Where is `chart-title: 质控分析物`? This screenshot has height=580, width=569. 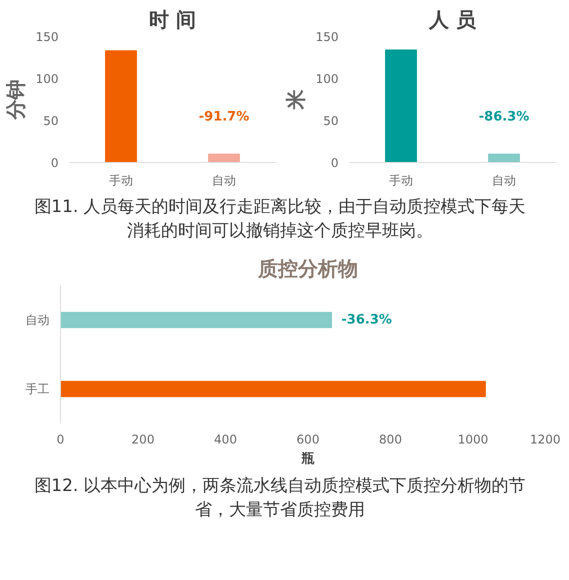
chart-title: 质控分析物 is located at coordinates (307, 268).